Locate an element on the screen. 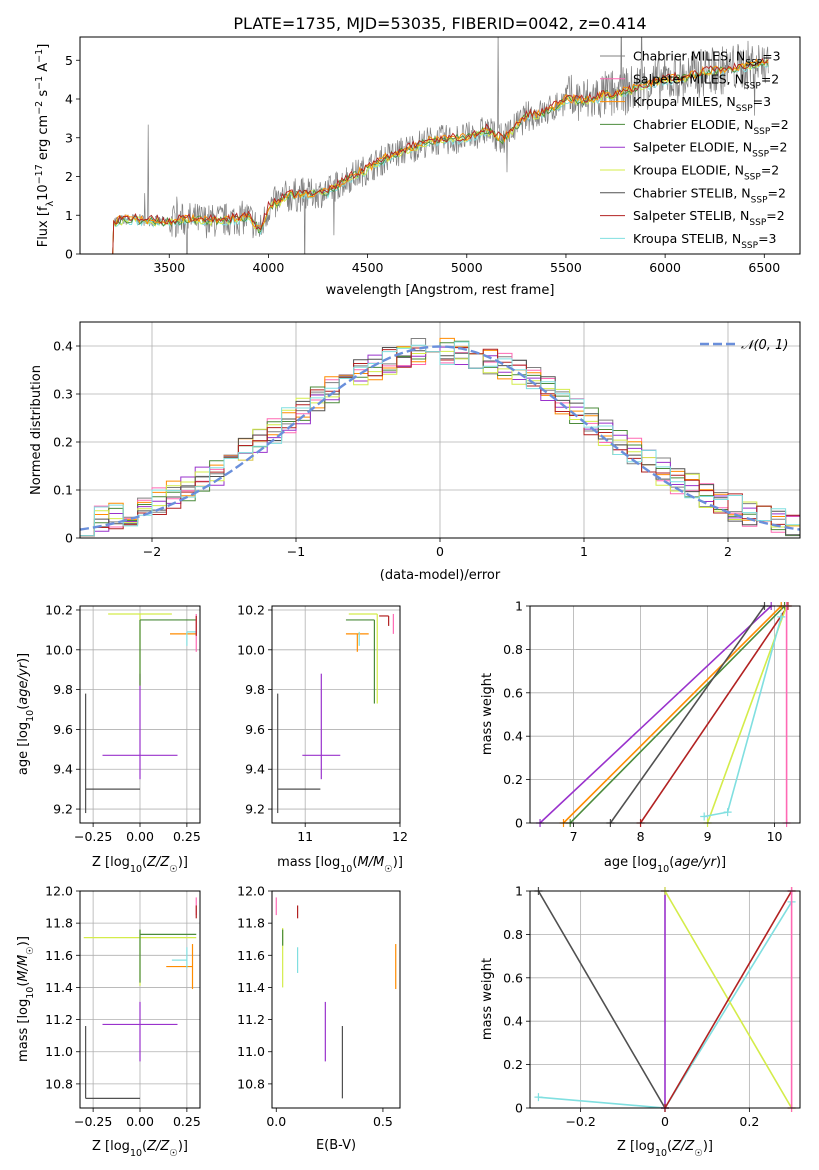  age_vs_mass-ticks: 11 12 9.2 9.4 9.6 9.8 10.0 10.2 is located at coordinates (322, 723).